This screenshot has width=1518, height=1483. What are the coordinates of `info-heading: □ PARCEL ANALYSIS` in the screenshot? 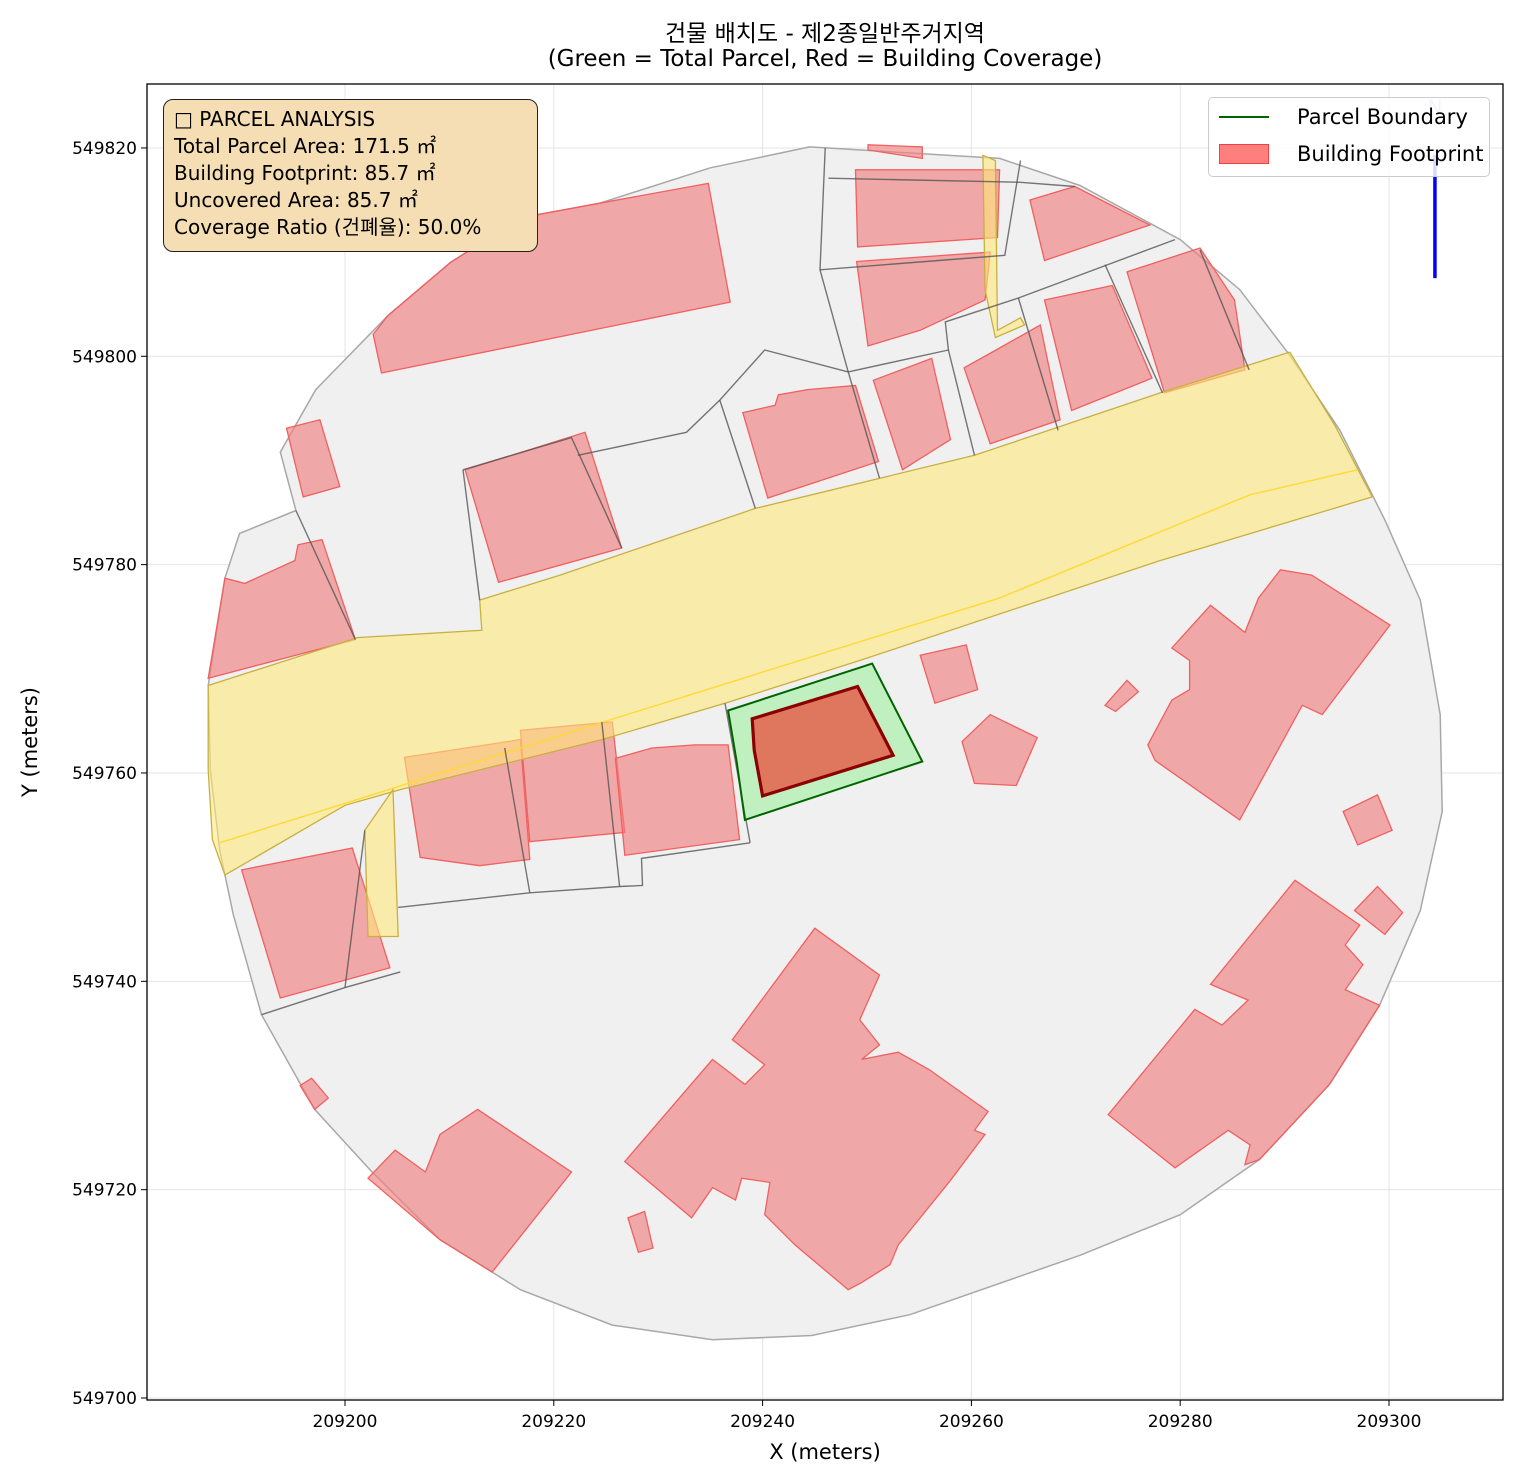 It's located at (275, 119).